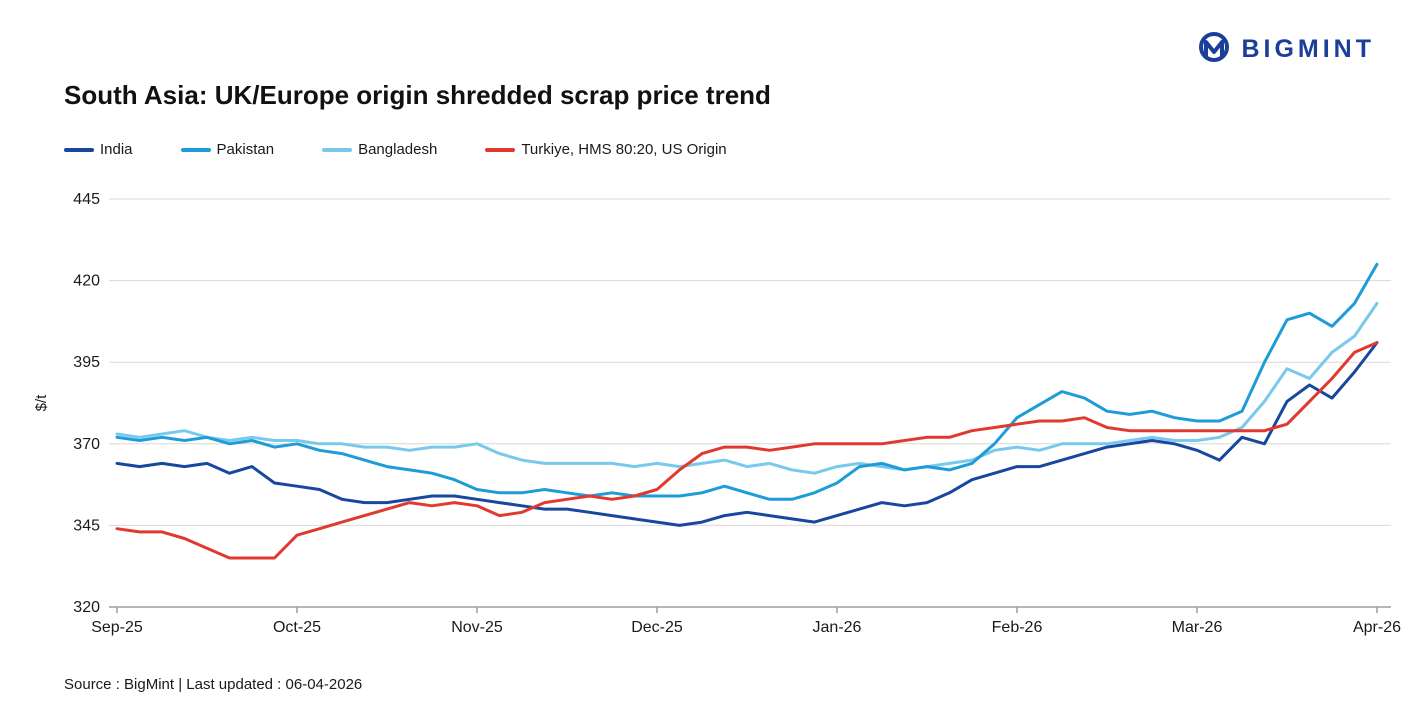  I want to click on x-tick-label: Dec-25, so click(657, 627).